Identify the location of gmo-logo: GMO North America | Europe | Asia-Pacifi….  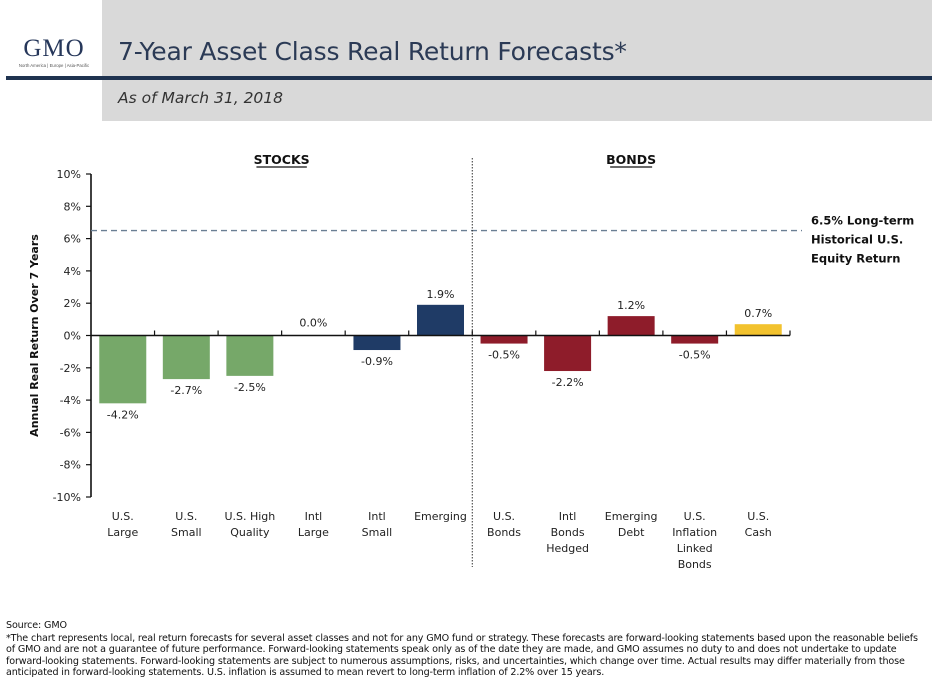
(54, 52).